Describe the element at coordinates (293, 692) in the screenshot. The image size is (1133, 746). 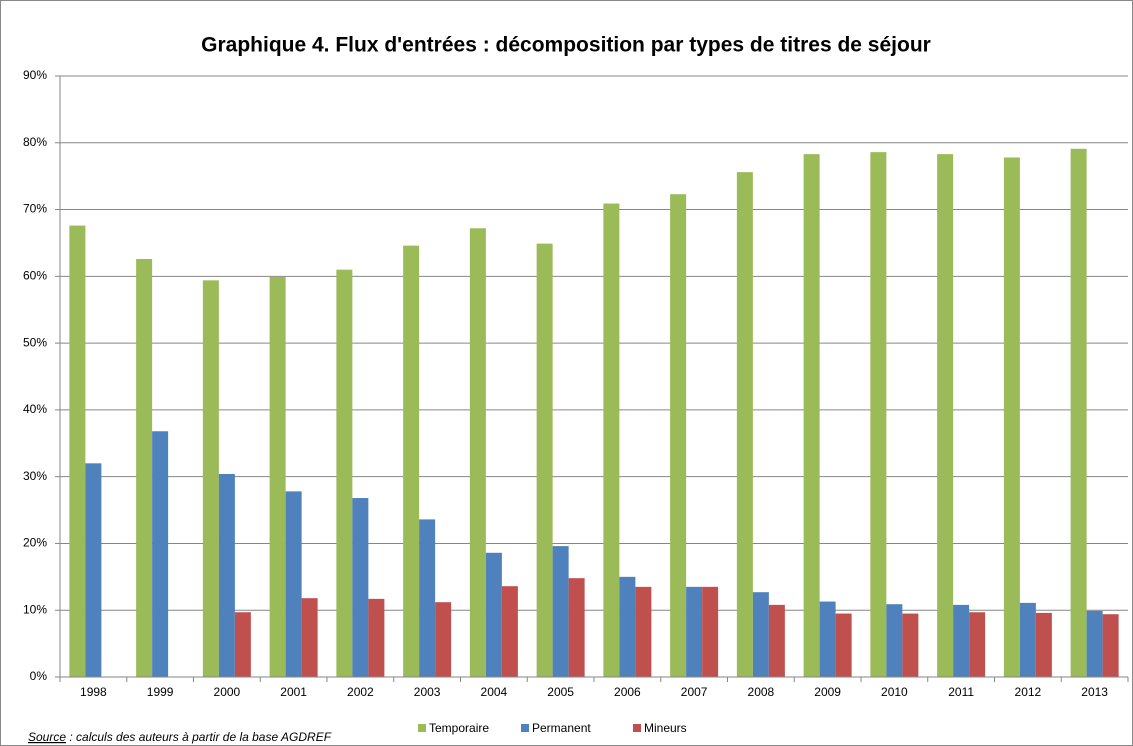
I see `x-tick-label: 2001` at that location.